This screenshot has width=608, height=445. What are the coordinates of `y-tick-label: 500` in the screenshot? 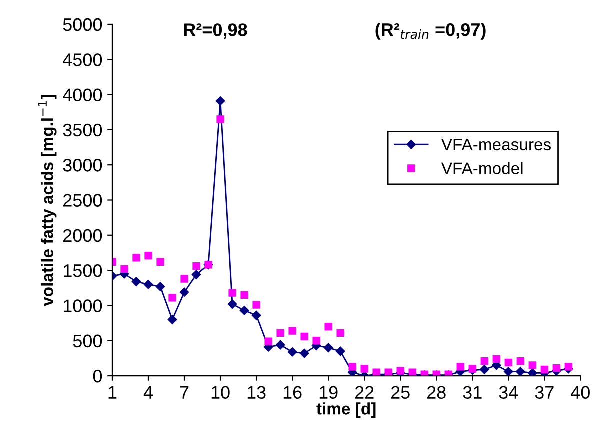 It's located at (87, 341).